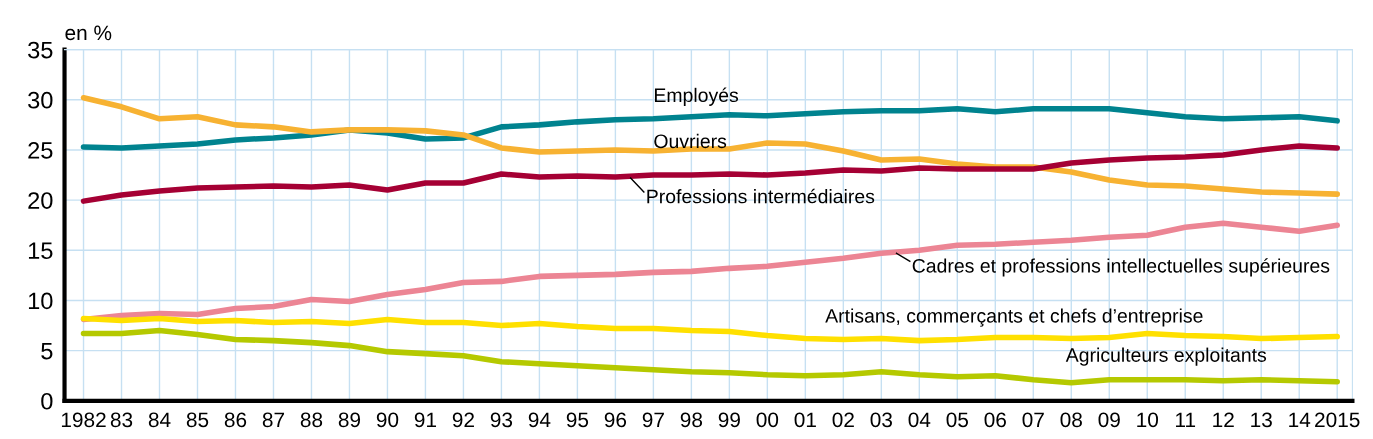  Describe the element at coordinates (805, 420) in the screenshot. I see `x-tick-label: 01` at that location.